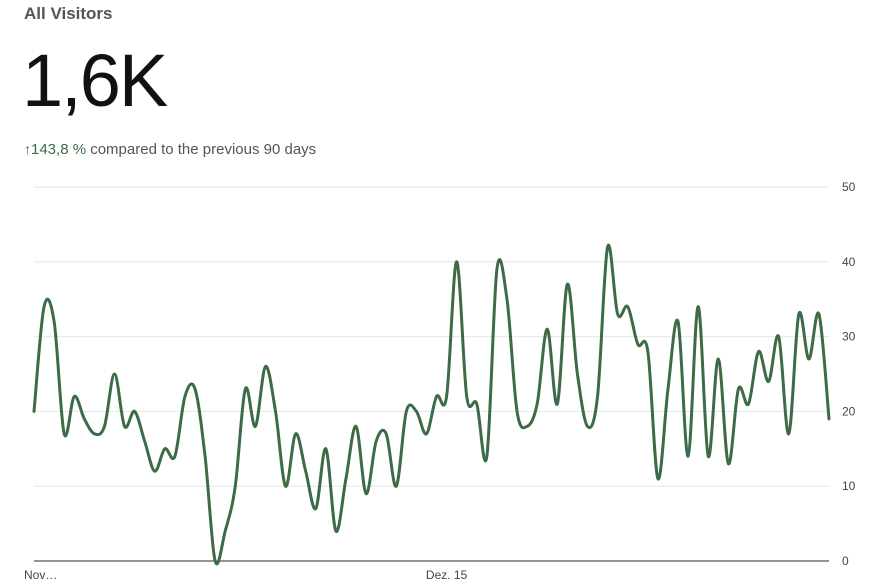 The height and width of the screenshot is (588, 893). Describe the element at coordinates (215, 561) in the screenshot. I see `data-point: 0` at that location.